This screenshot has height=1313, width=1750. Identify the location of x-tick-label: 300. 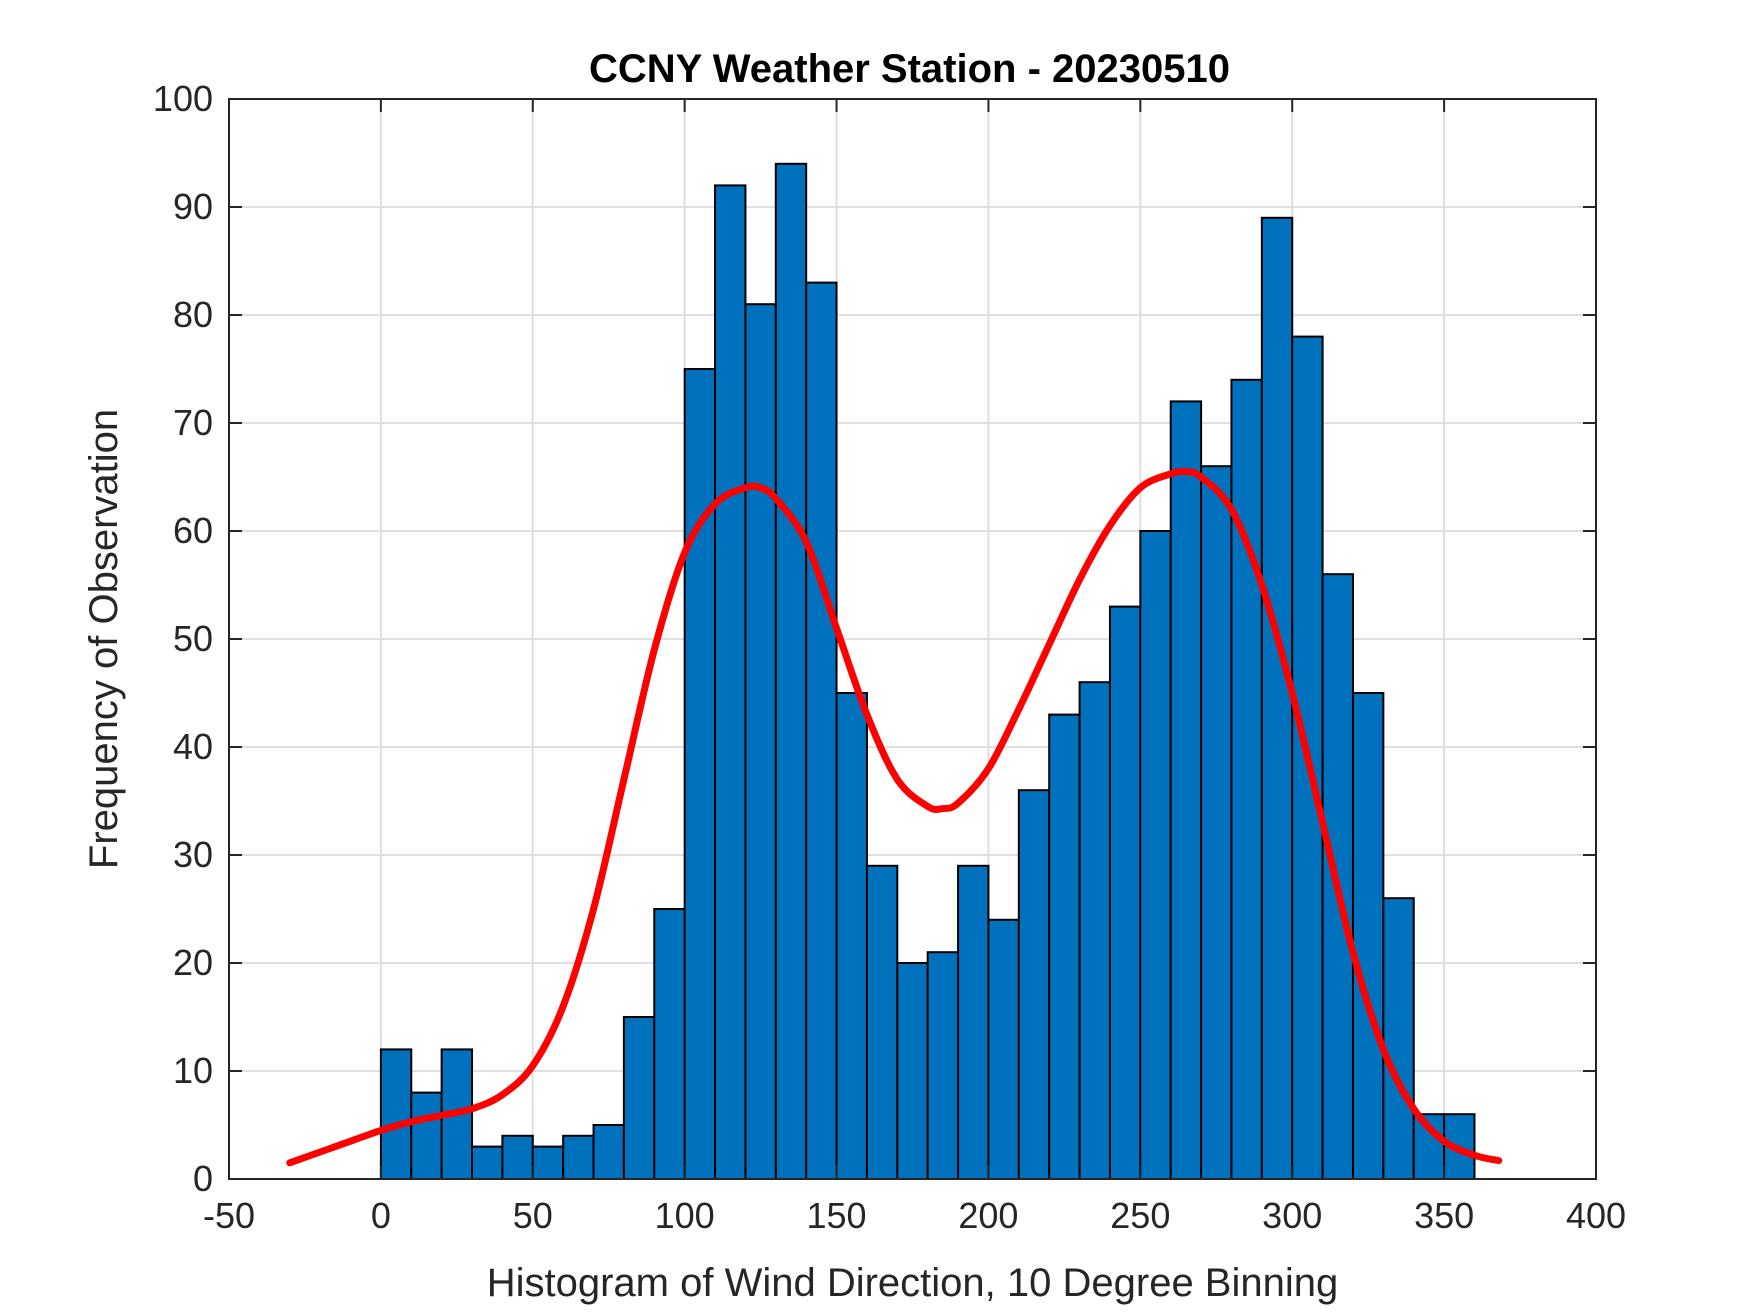
(1292, 1215).